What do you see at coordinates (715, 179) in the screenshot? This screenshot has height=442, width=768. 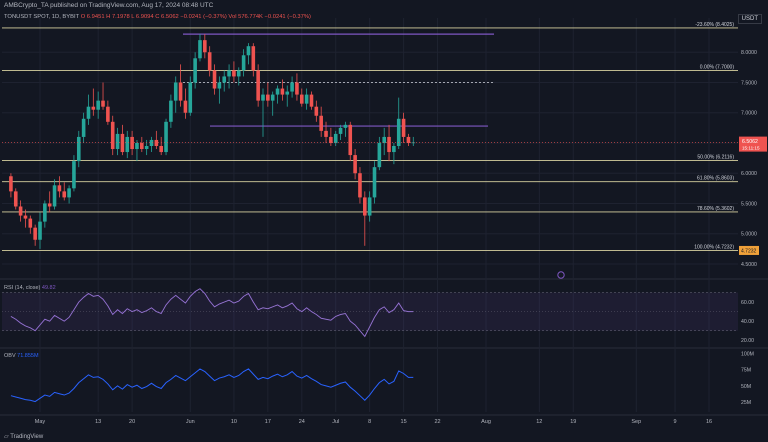 I see `fib-level-label: 61.80% (5.8603)` at bounding box center [715, 179].